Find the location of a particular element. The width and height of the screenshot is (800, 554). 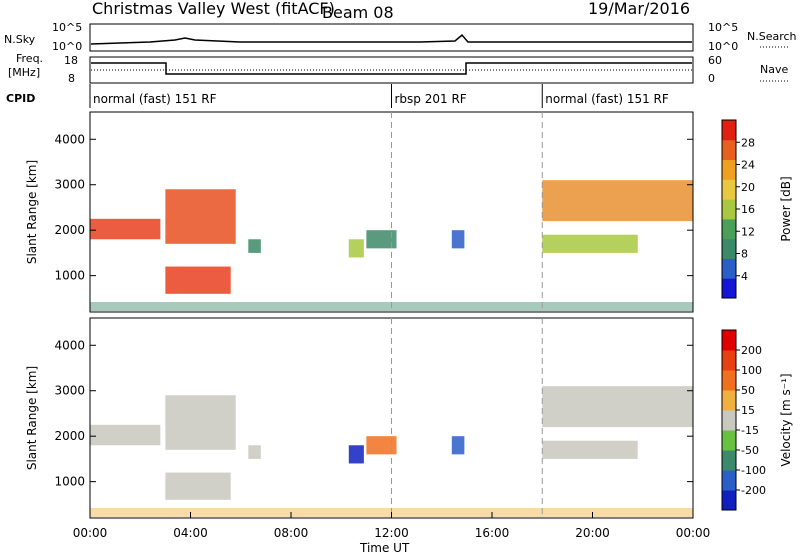

nsky-trace is located at coordinates (391, 39).